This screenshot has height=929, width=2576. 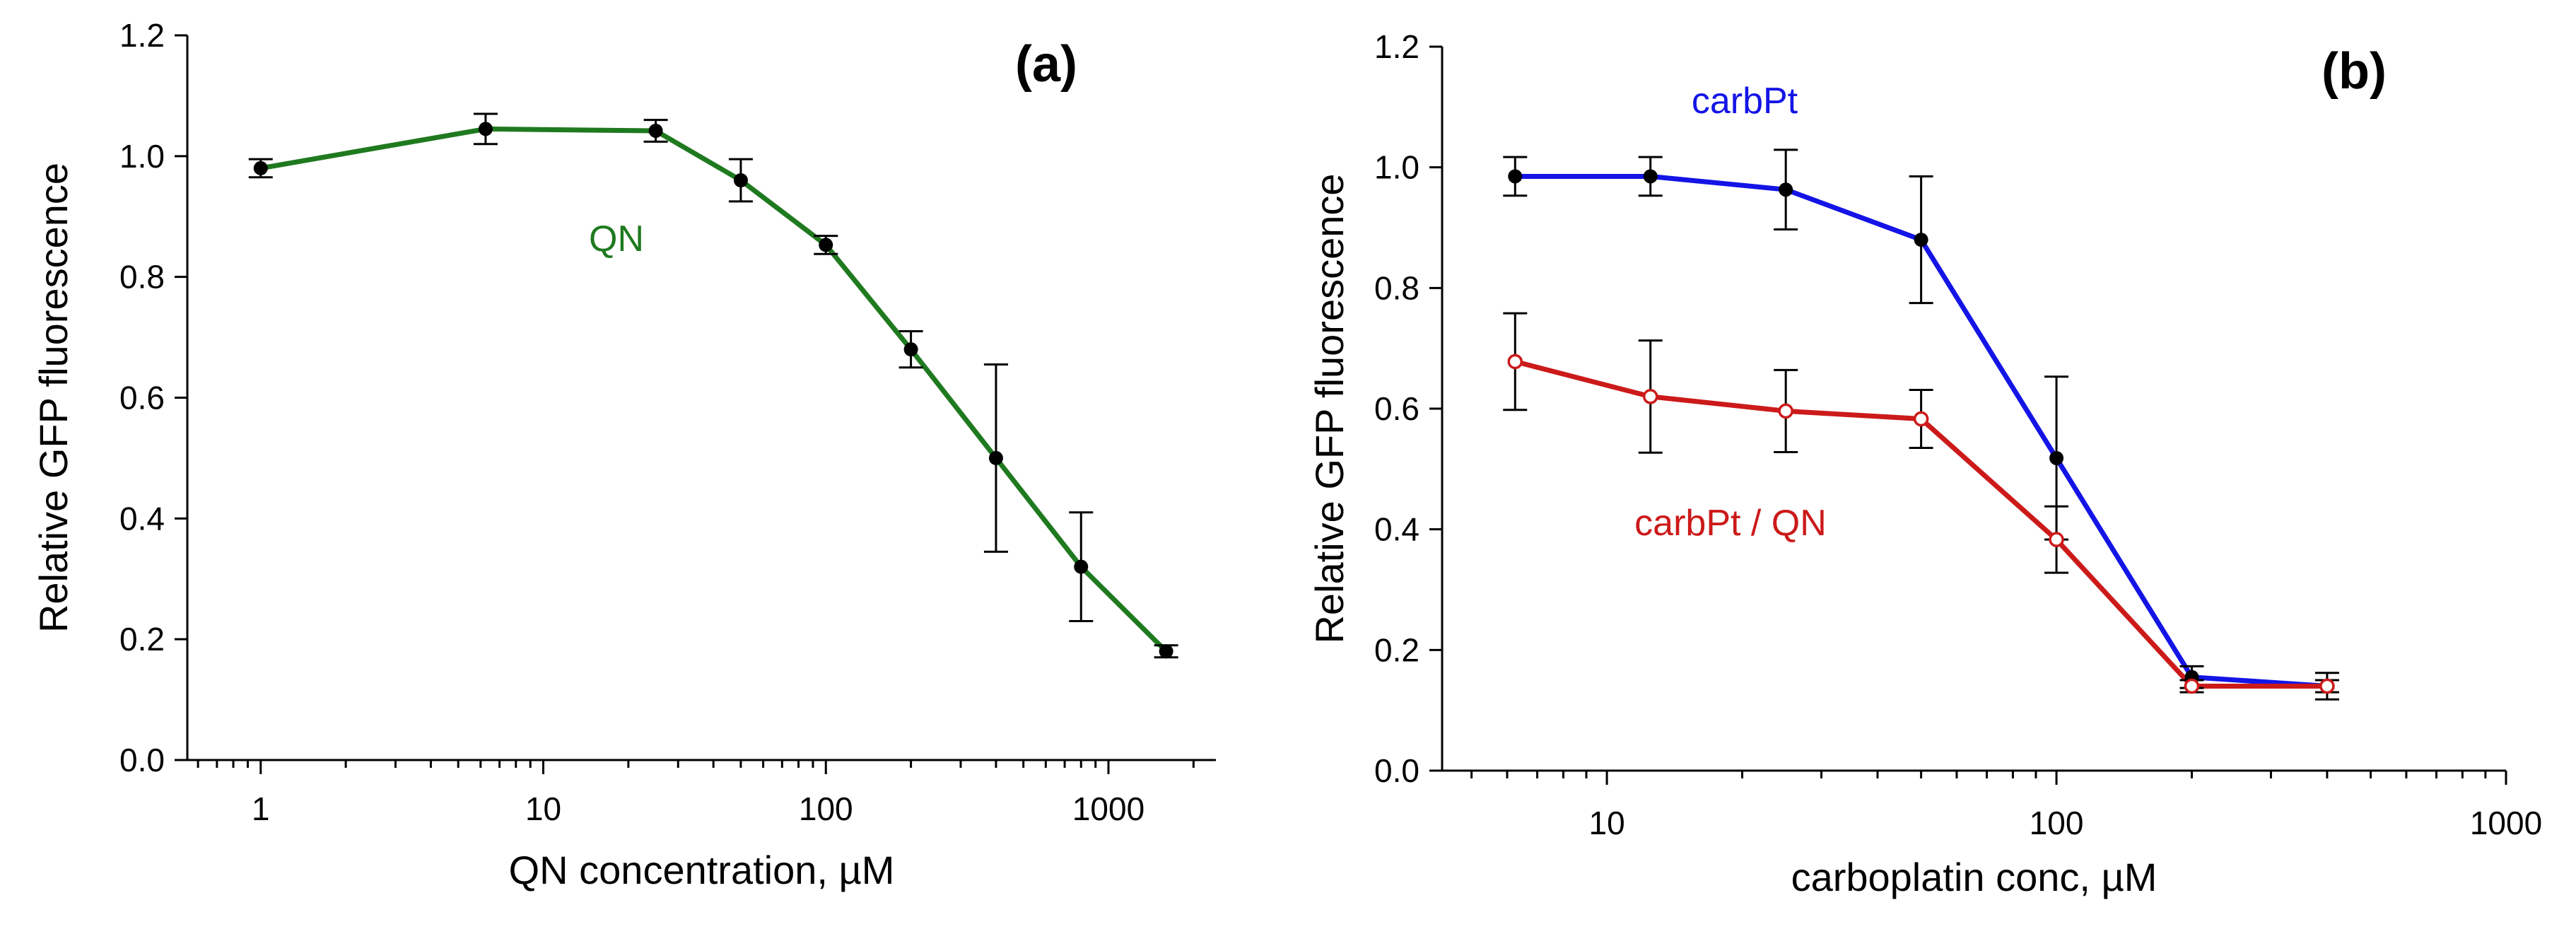 What do you see at coordinates (702, 870) in the screenshot?
I see `panel-a-x-axis-title: QN concentration, µM` at bounding box center [702, 870].